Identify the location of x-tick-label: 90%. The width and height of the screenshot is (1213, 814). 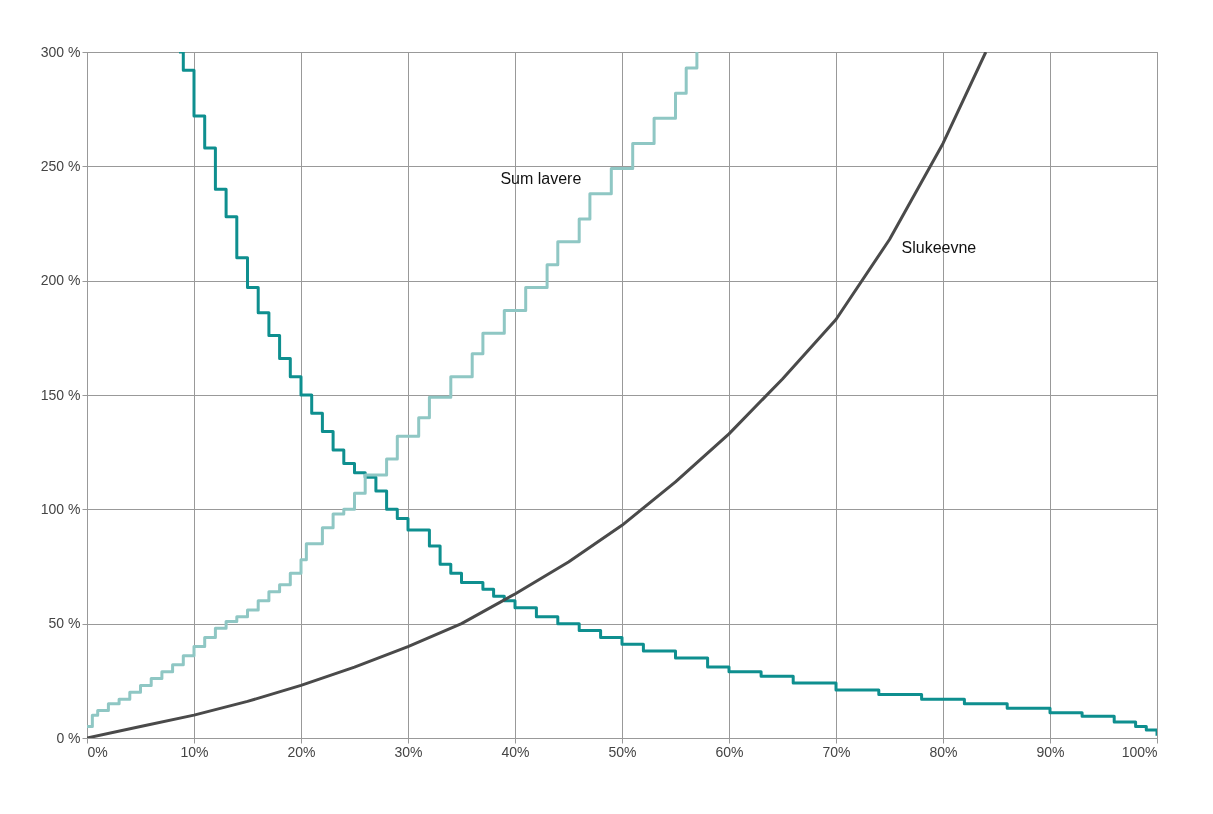
(1050, 751).